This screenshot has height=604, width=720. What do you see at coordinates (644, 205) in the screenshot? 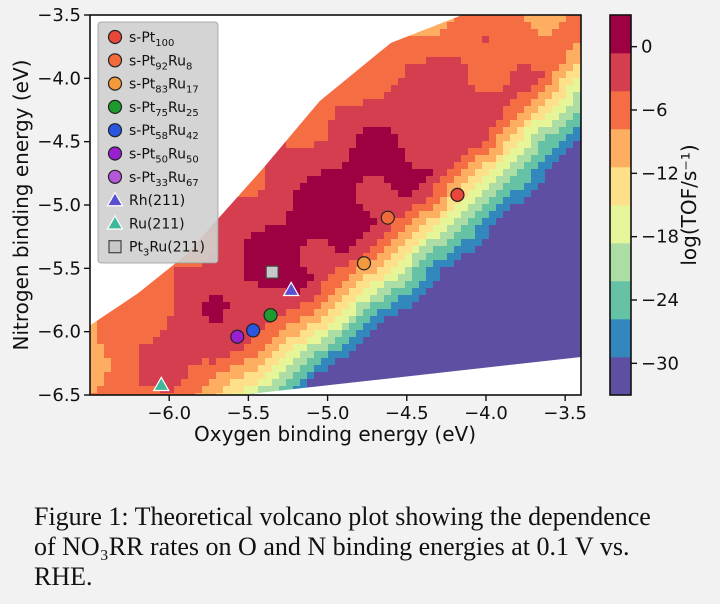
I see `colorbar: 0−6−12−18−24−30` at bounding box center [644, 205].